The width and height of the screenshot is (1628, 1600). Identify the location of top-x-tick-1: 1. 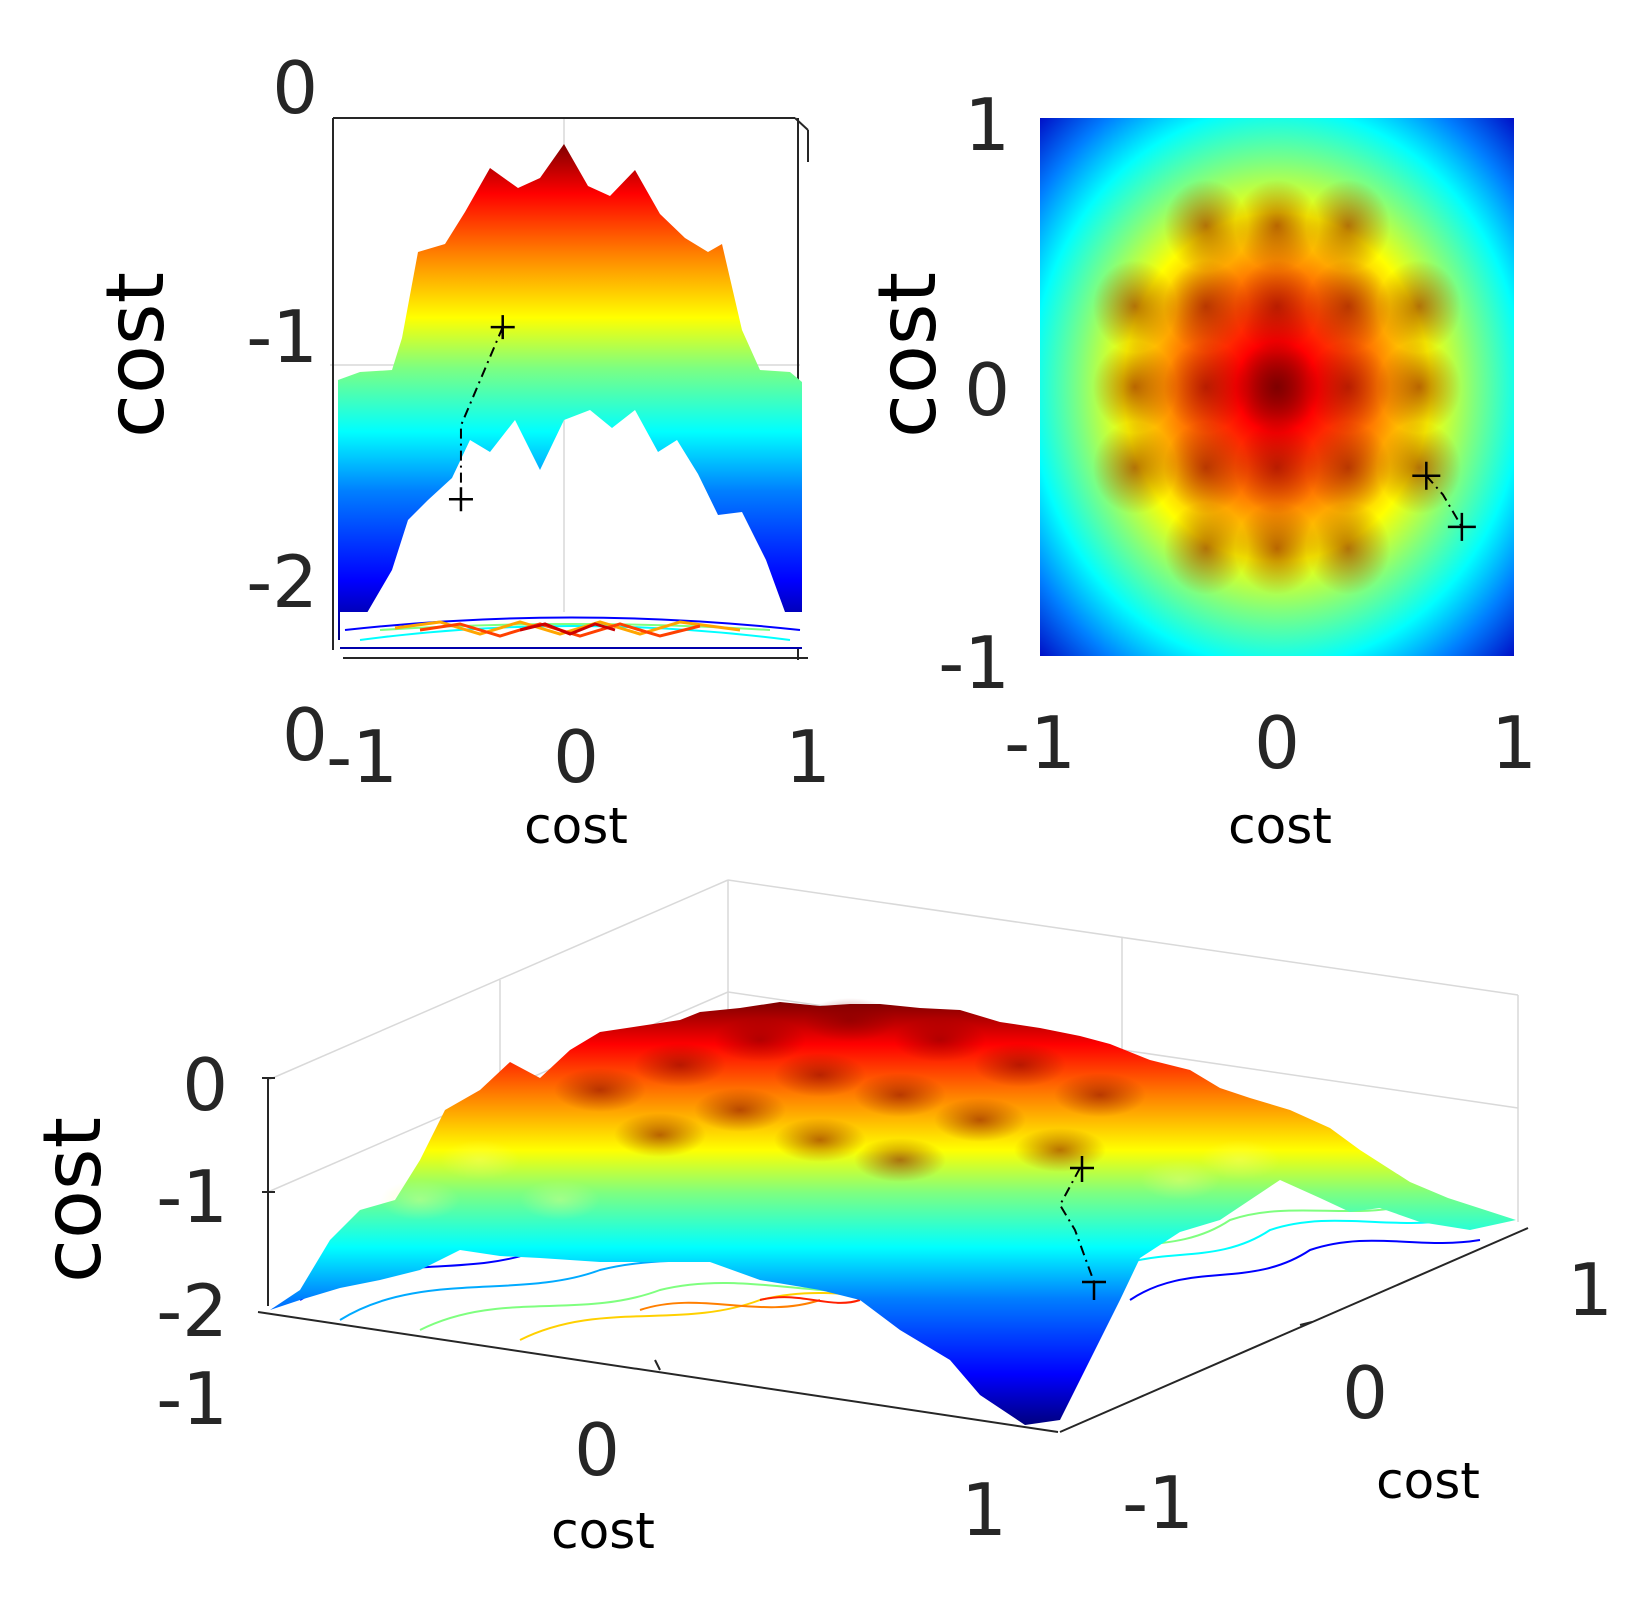
(1514, 743).